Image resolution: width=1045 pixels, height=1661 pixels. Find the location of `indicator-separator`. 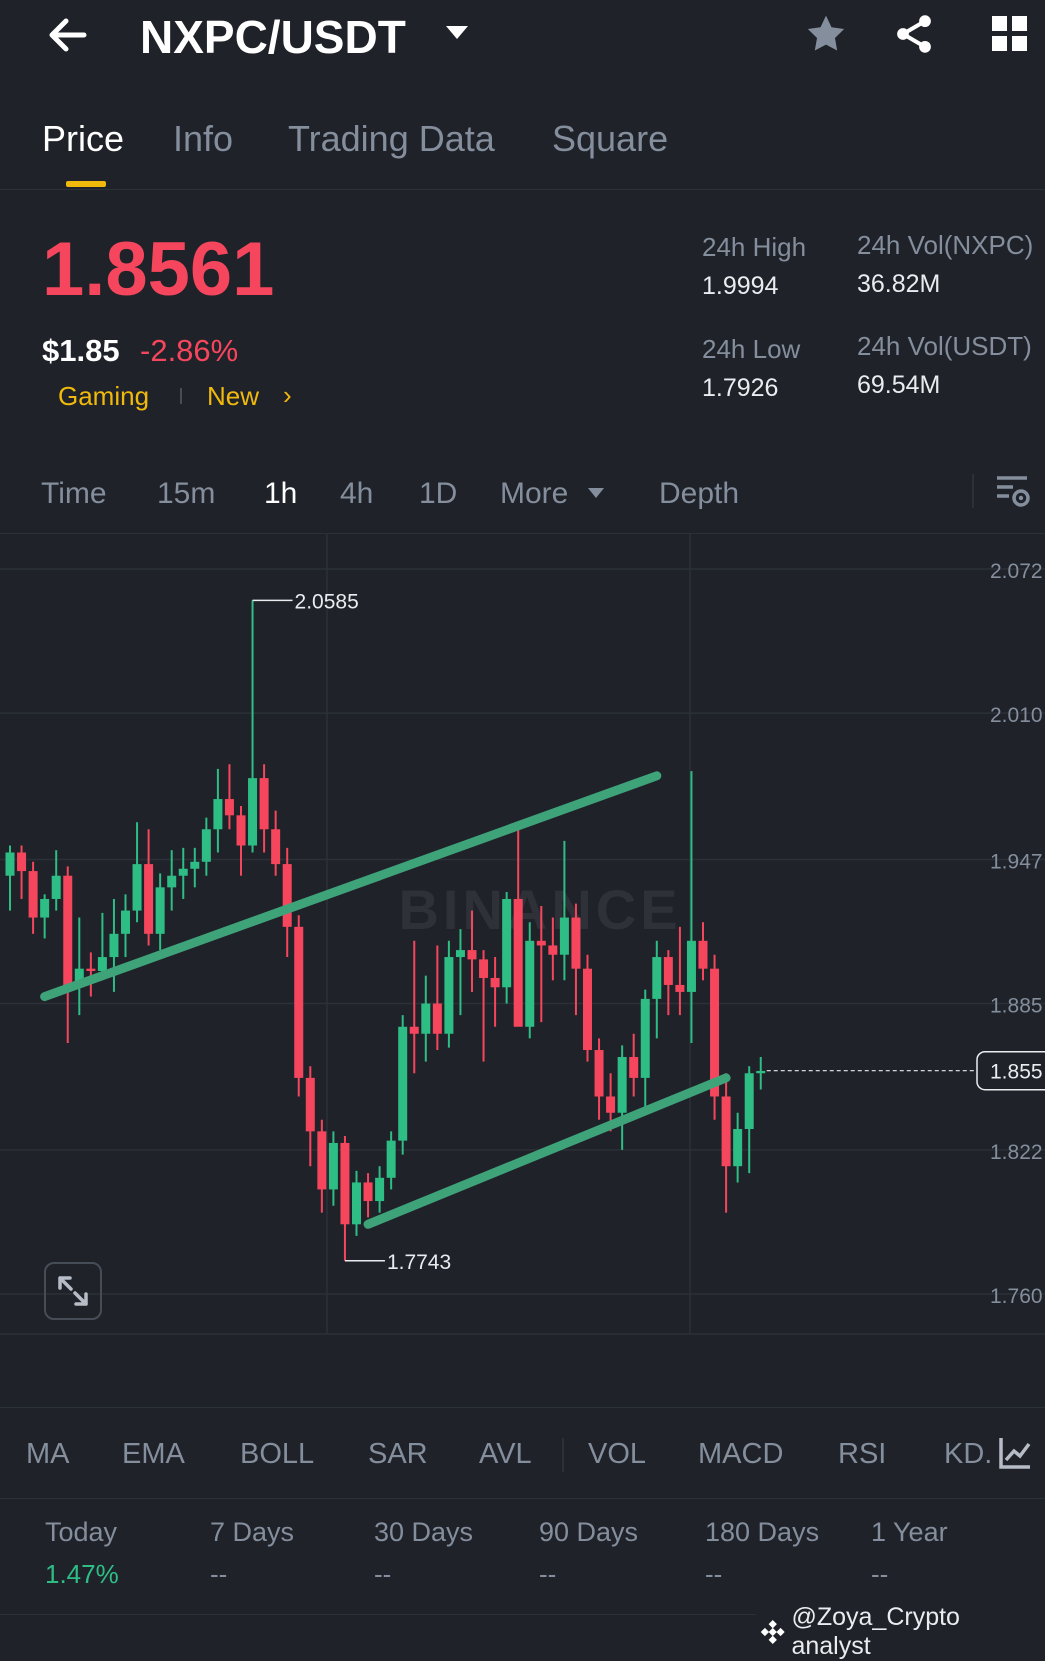

indicator-separator is located at coordinates (563, 1455).